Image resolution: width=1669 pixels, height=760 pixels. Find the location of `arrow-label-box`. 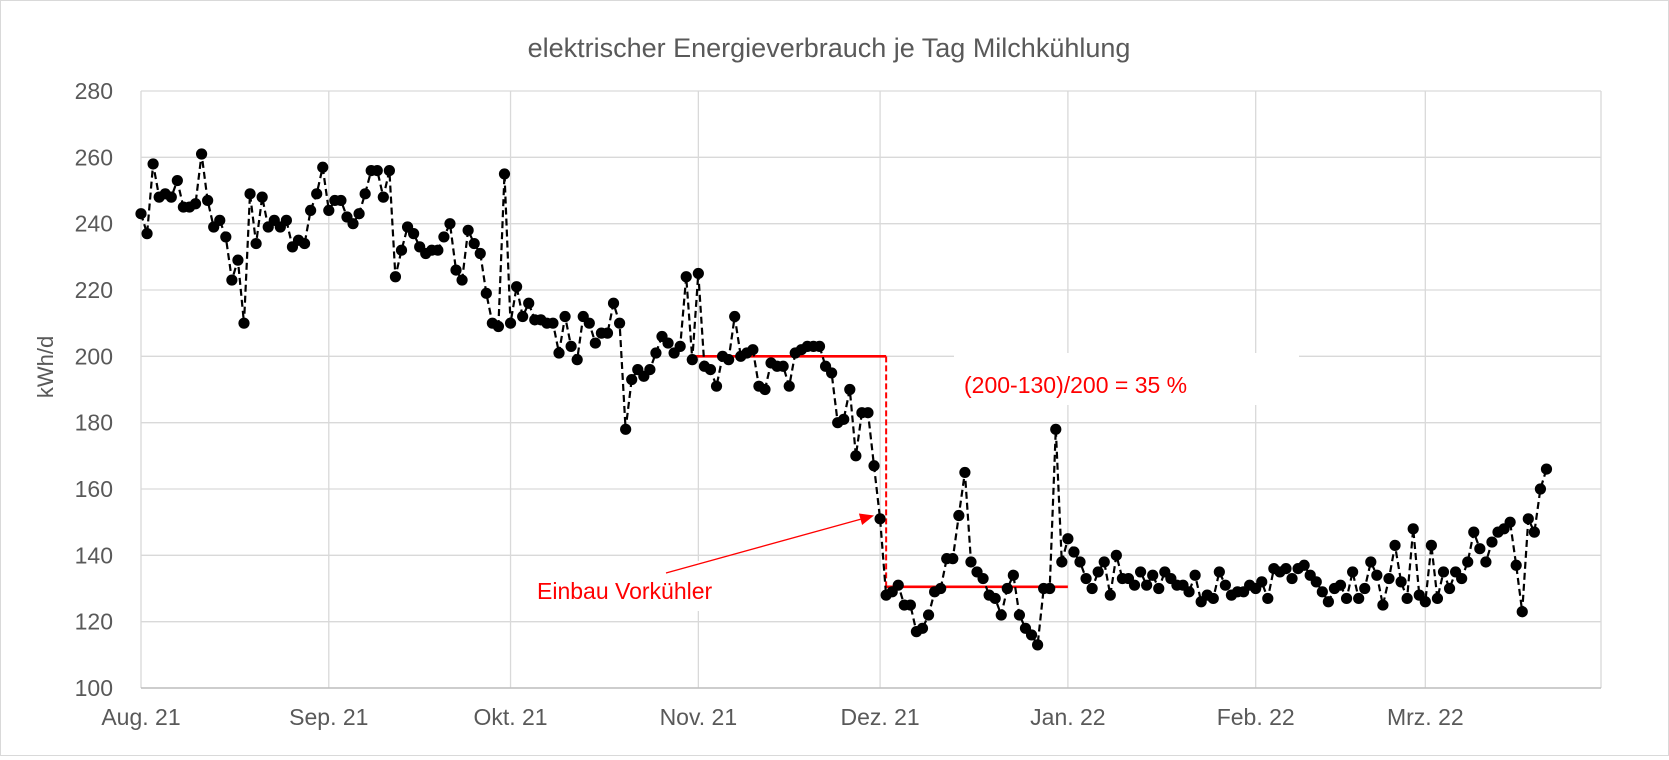

arrow-label-box is located at coordinates (646, 586).